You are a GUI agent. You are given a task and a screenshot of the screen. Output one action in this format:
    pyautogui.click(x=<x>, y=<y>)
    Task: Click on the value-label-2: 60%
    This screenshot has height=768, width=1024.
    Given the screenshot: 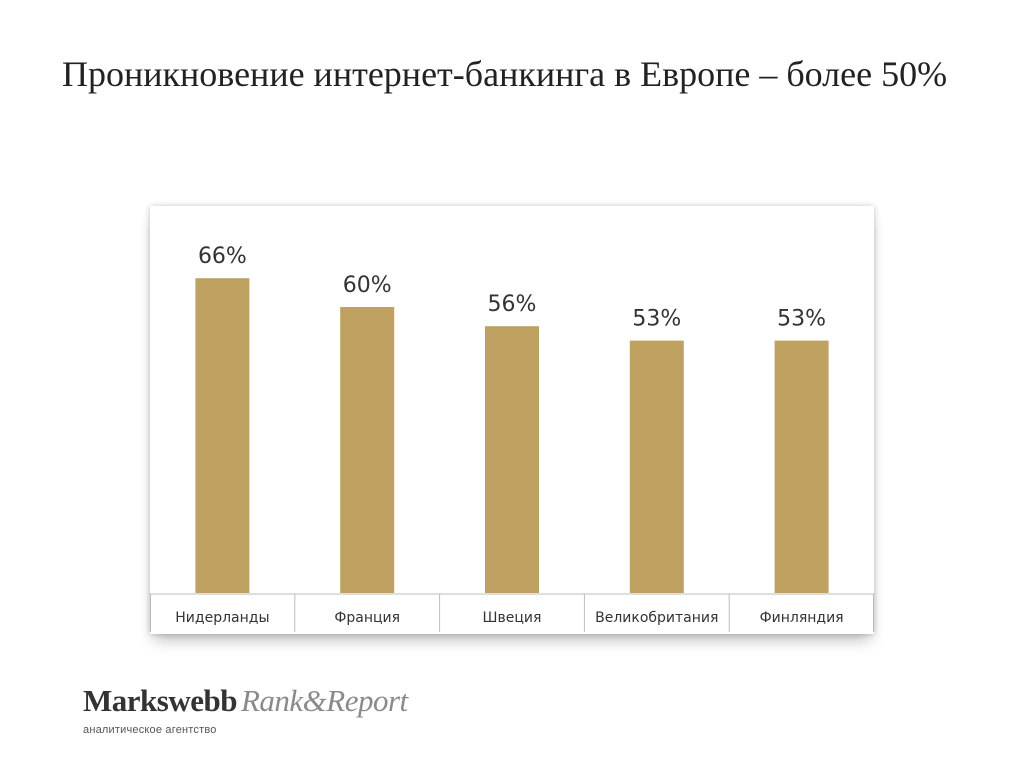 What is the action you would take?
    pyautogui.click(x=367, y=285)
    